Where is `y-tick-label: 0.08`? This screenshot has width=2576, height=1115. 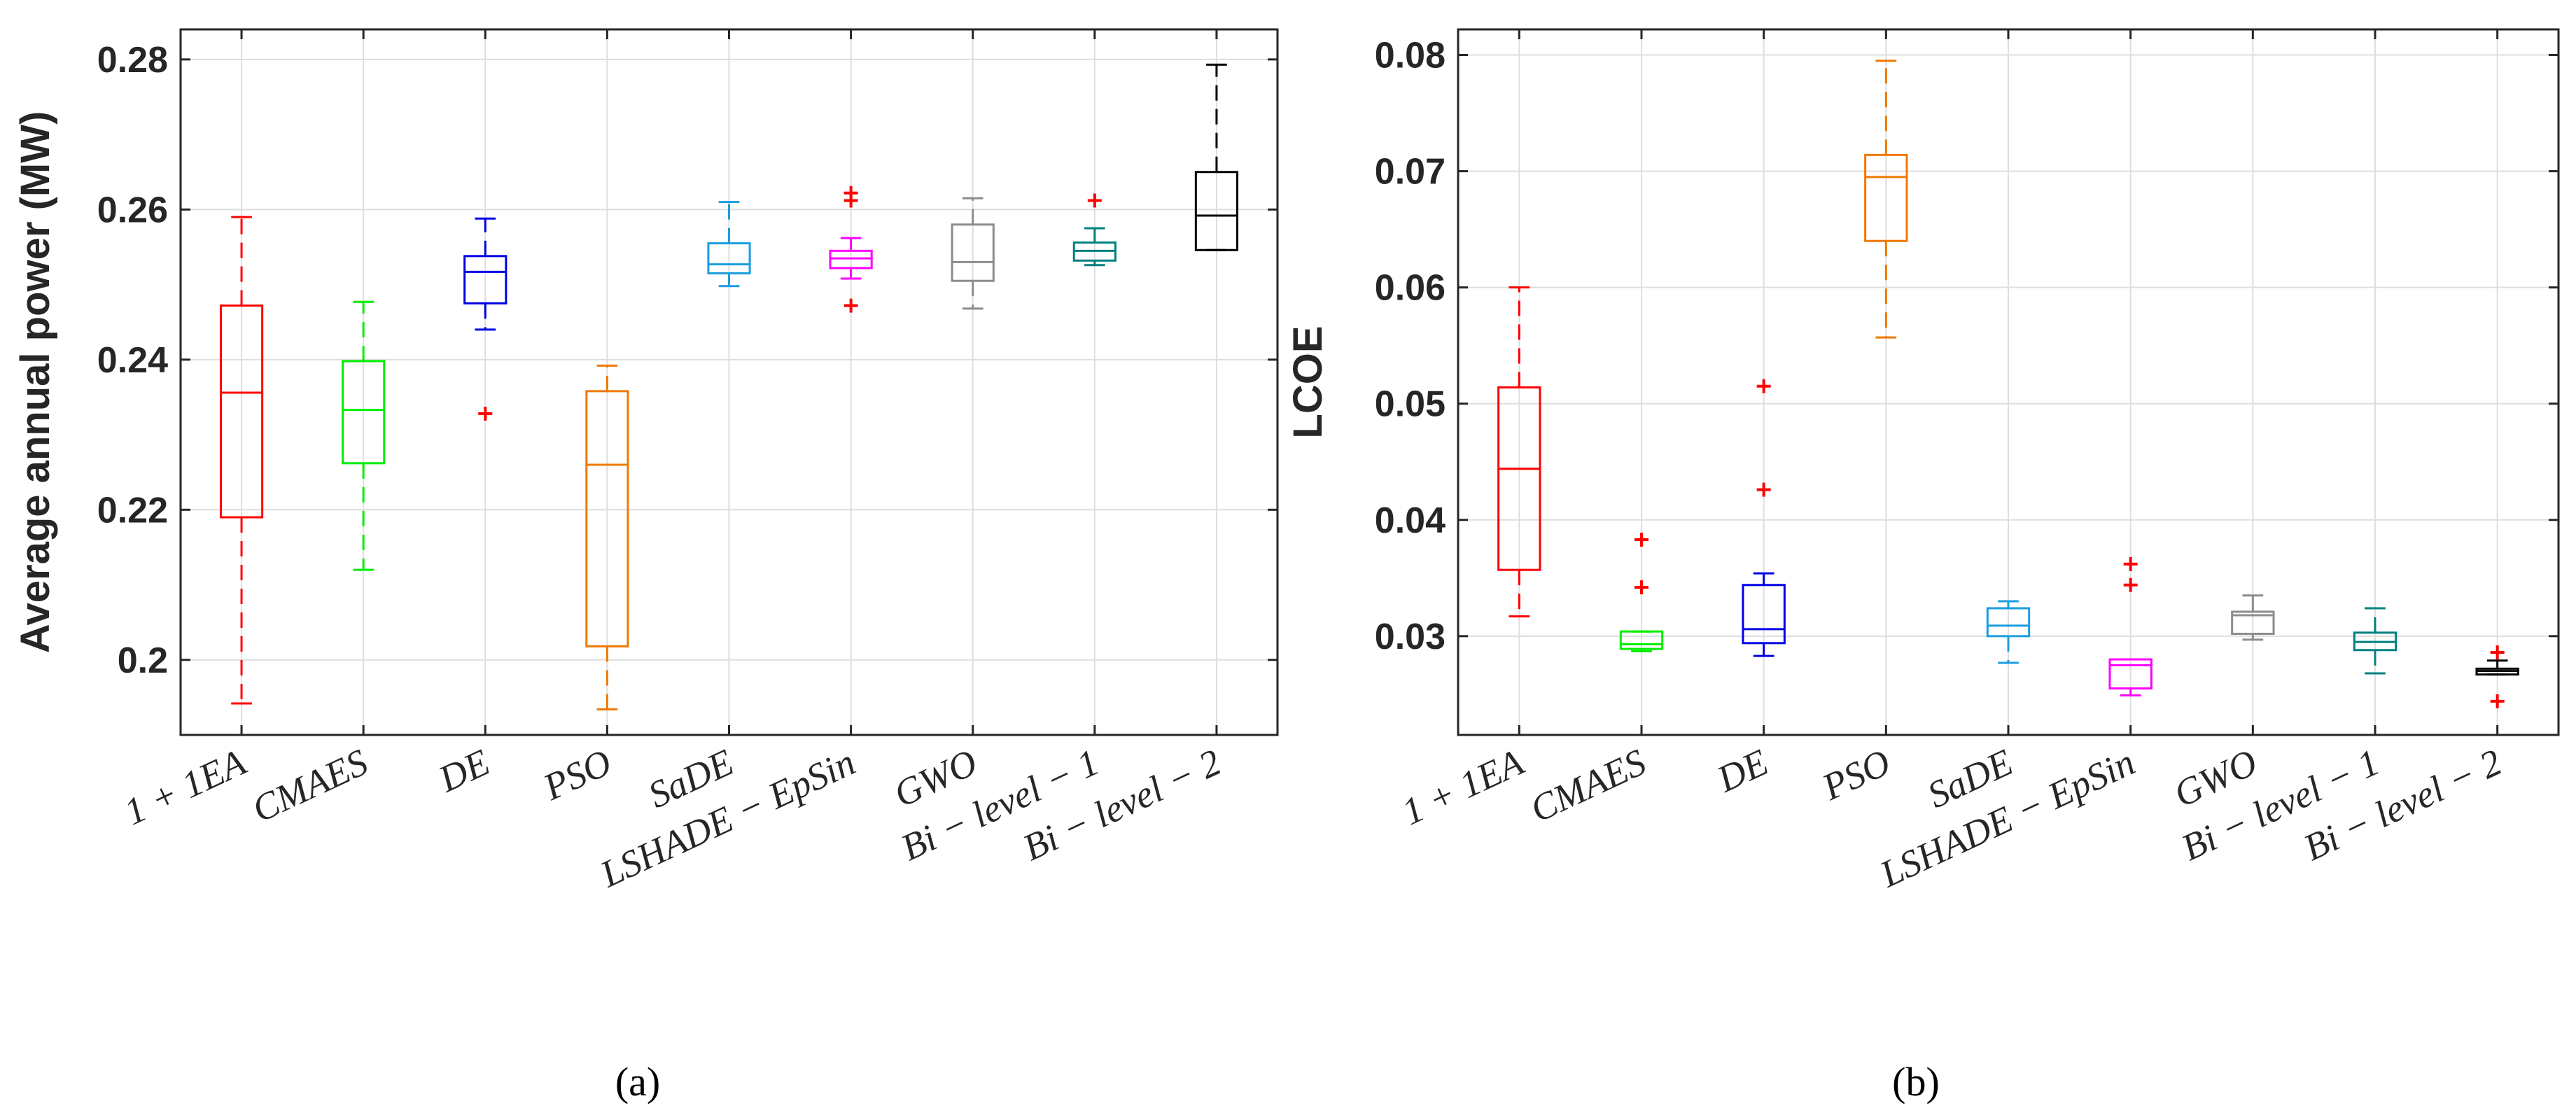 y-tick-label: 0.08 is located at coordinates (1410, 56).